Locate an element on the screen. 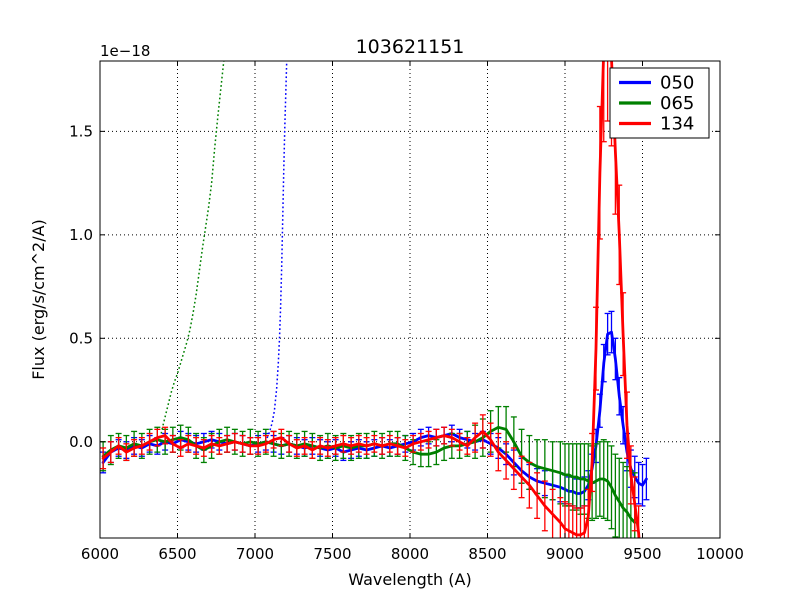 The image size is (800, 600). x-tick-labels: 6000 6500 7000 7500 8000 8500 9000 9500 10000 is located at coordinates (412, 554).